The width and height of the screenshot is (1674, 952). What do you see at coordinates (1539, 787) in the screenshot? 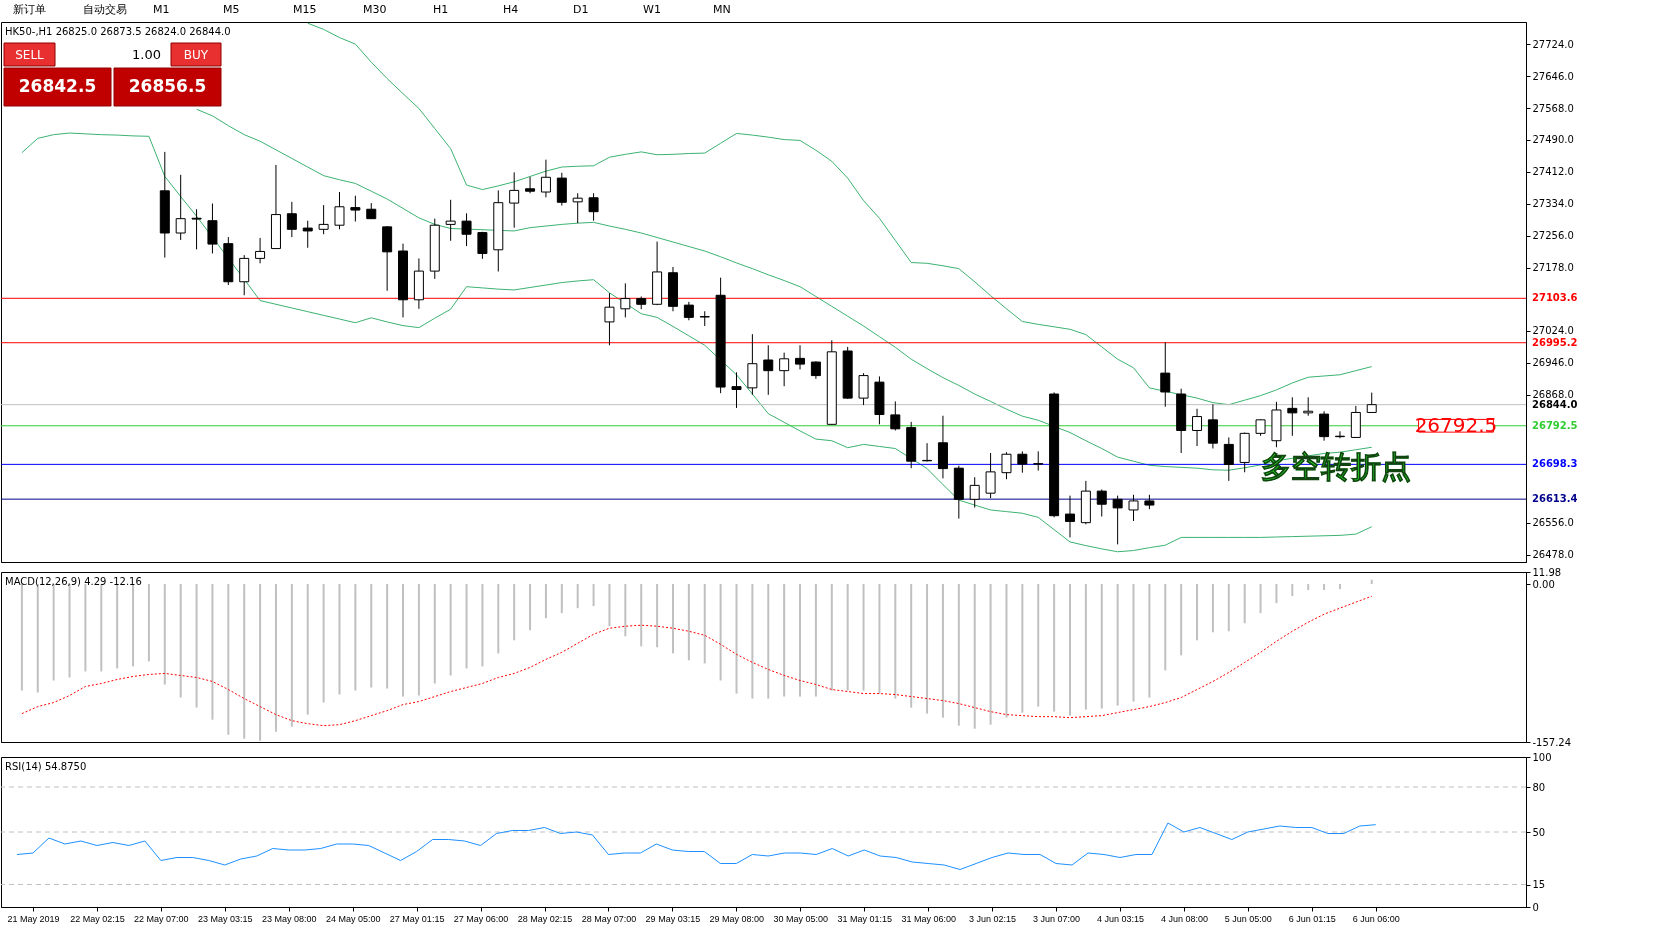
I see `y-tick-label: 80` at bounding box center [1539, 787].